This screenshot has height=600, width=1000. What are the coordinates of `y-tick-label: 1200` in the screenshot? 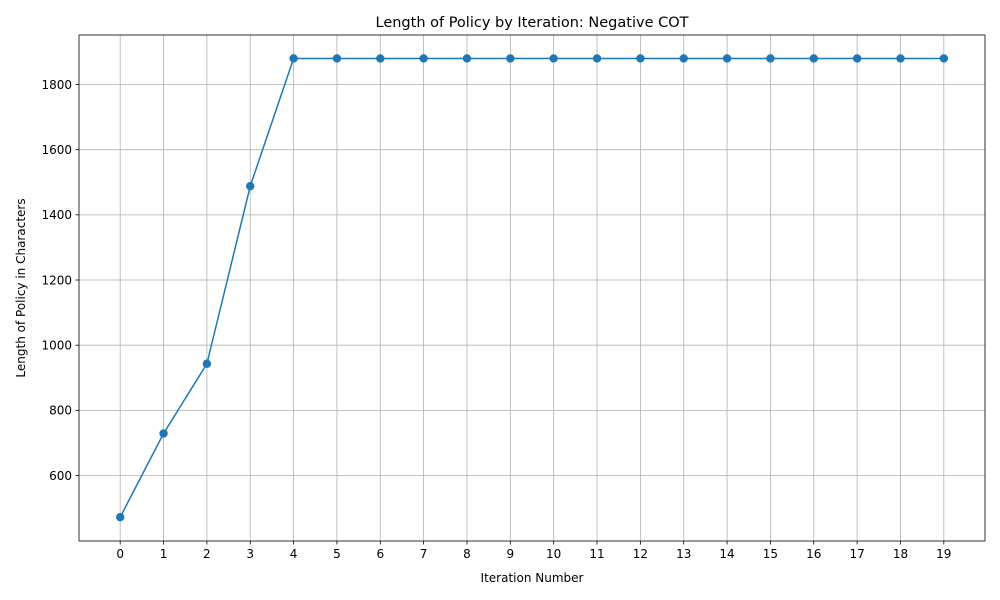 It's located at (56, 280).